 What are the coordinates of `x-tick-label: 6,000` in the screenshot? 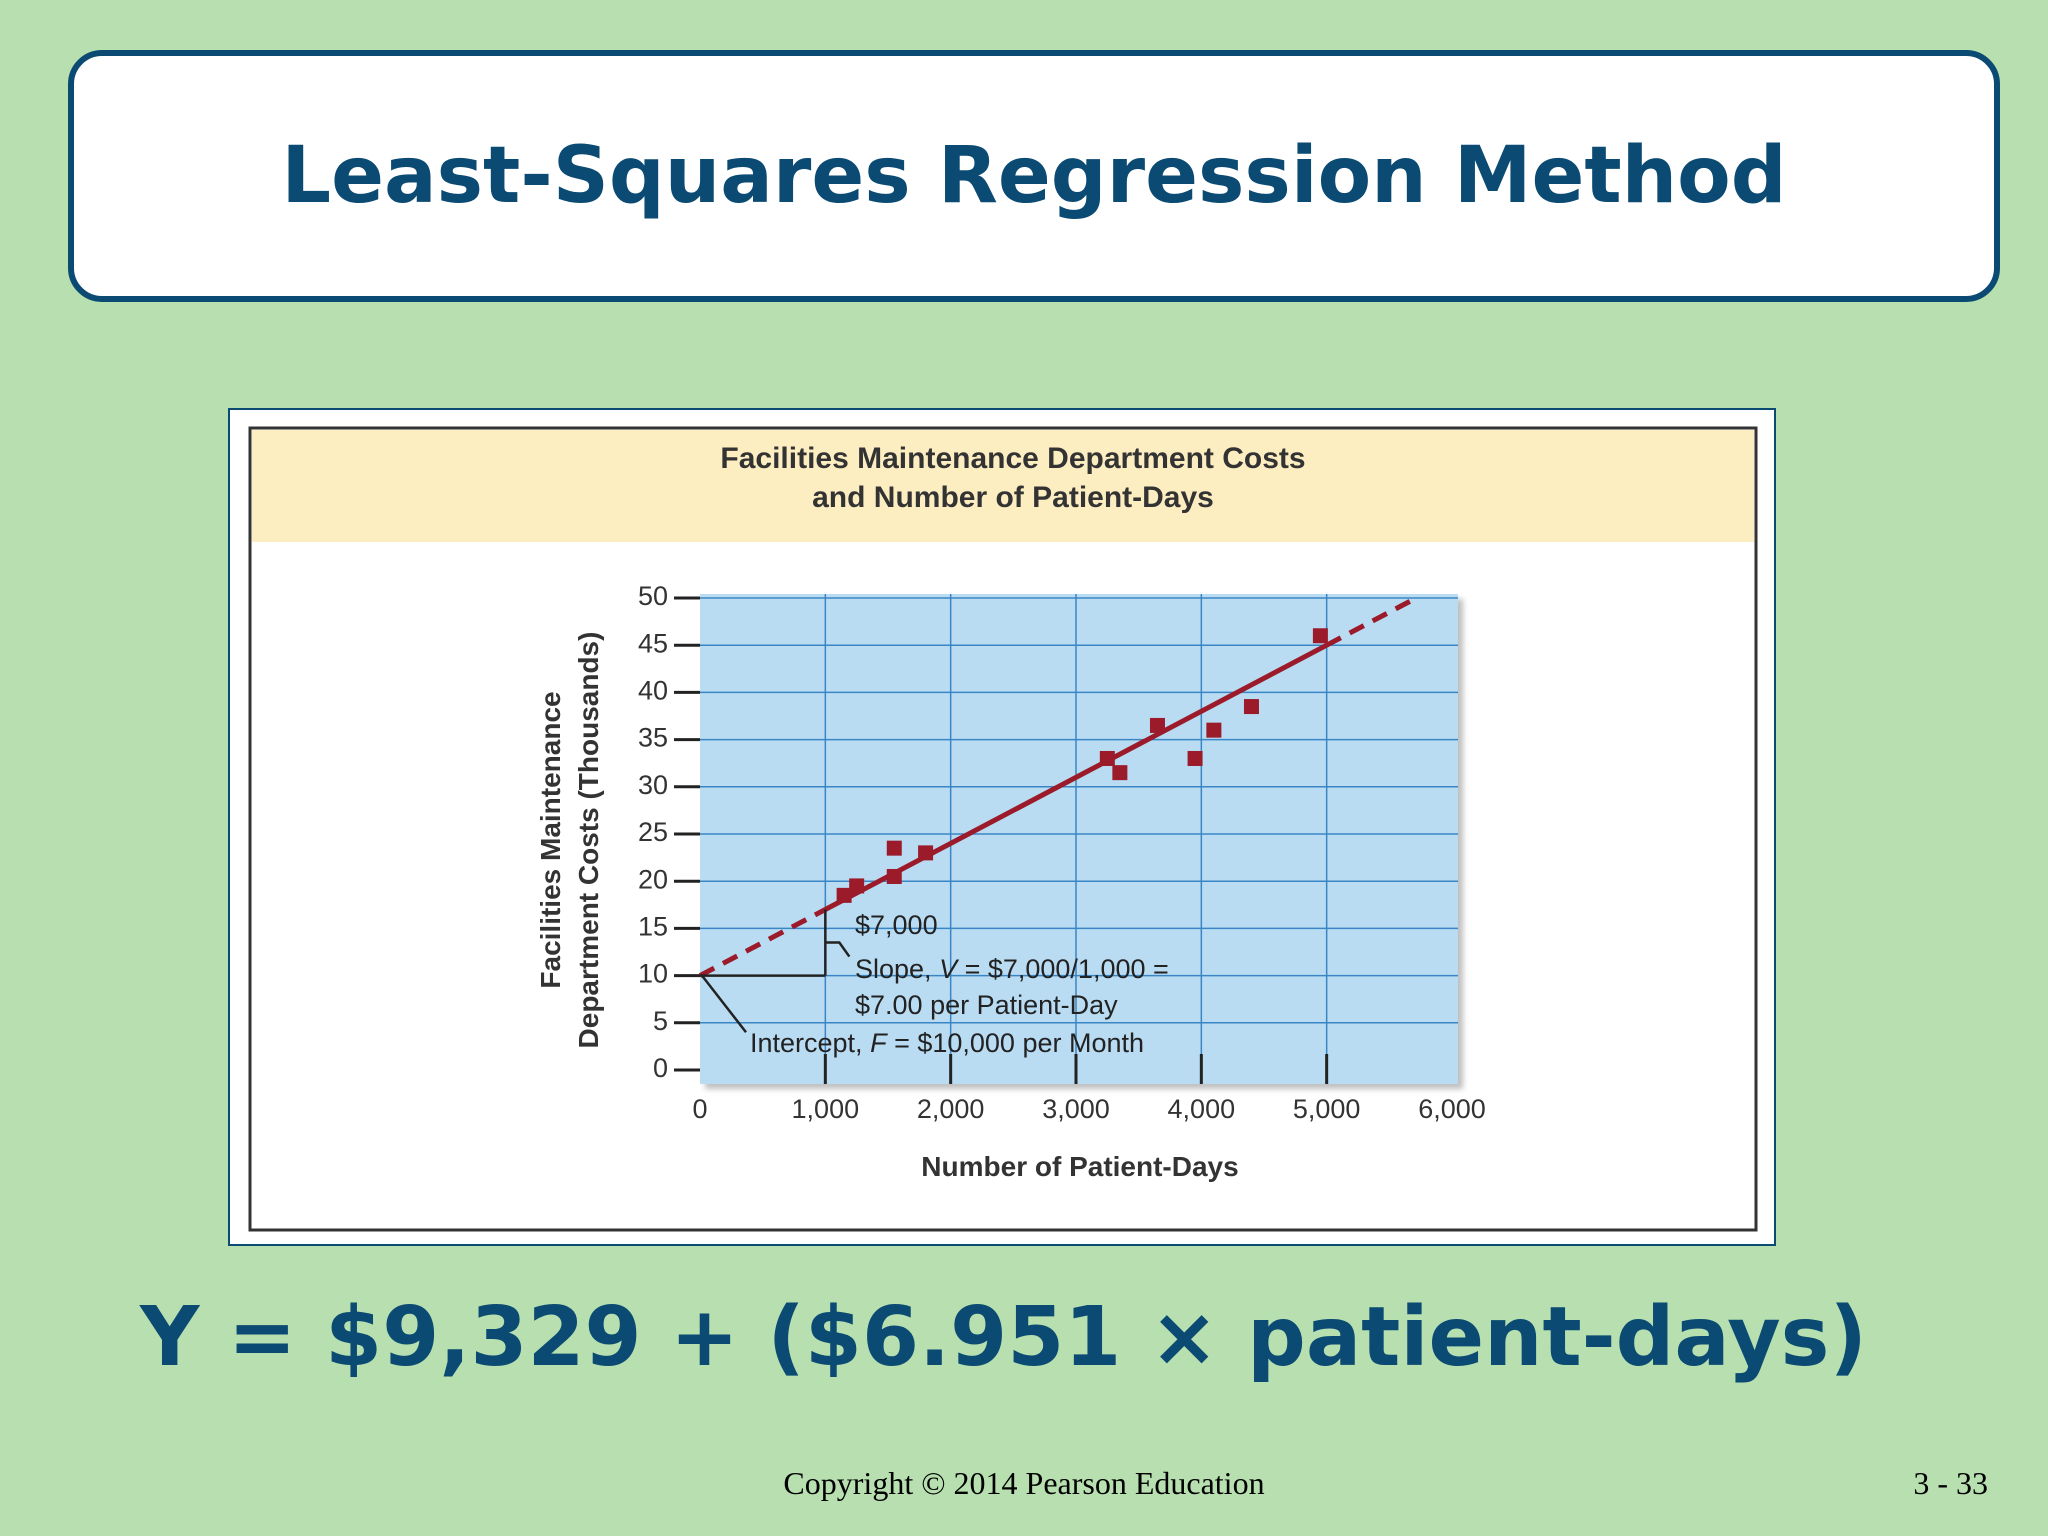 It's located at (1452, 1109).